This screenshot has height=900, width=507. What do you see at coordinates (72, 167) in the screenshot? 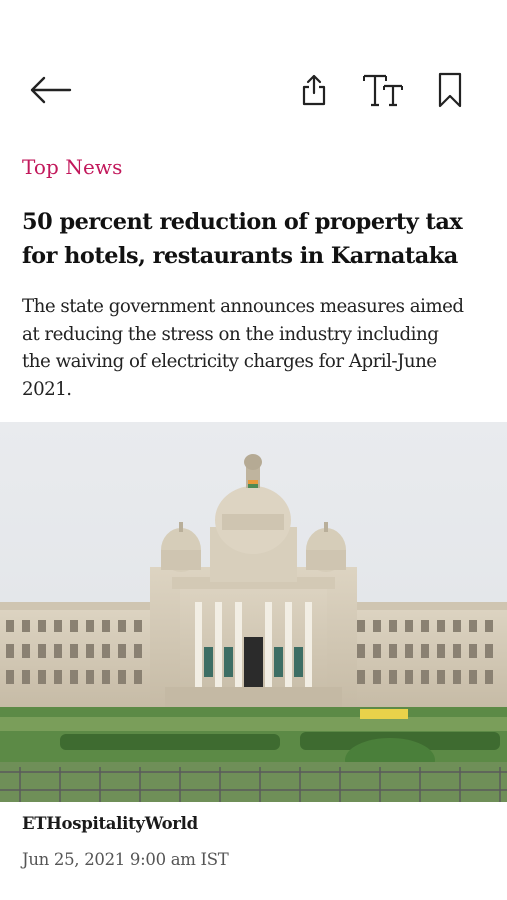
I see `article-category: Top News` at bounding box center [72, 167].